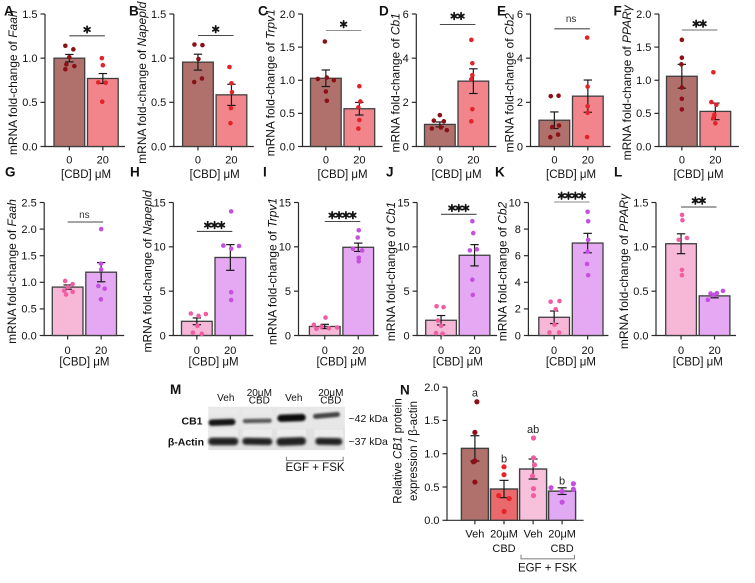 This screenshot has height=583, width=755. What do you see at coordinates (518, 230) in the screenshot?
I see `svg-text: 8` at bounding box center [518, 230].